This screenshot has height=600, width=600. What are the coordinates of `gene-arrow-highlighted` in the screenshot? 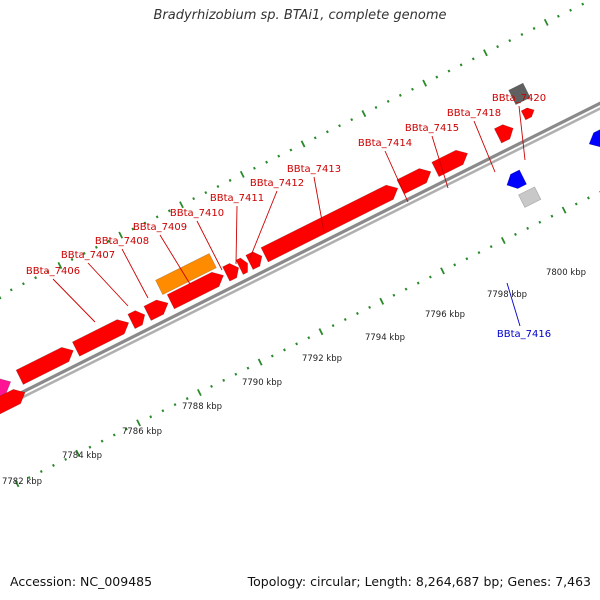 It's located at (186, 274).